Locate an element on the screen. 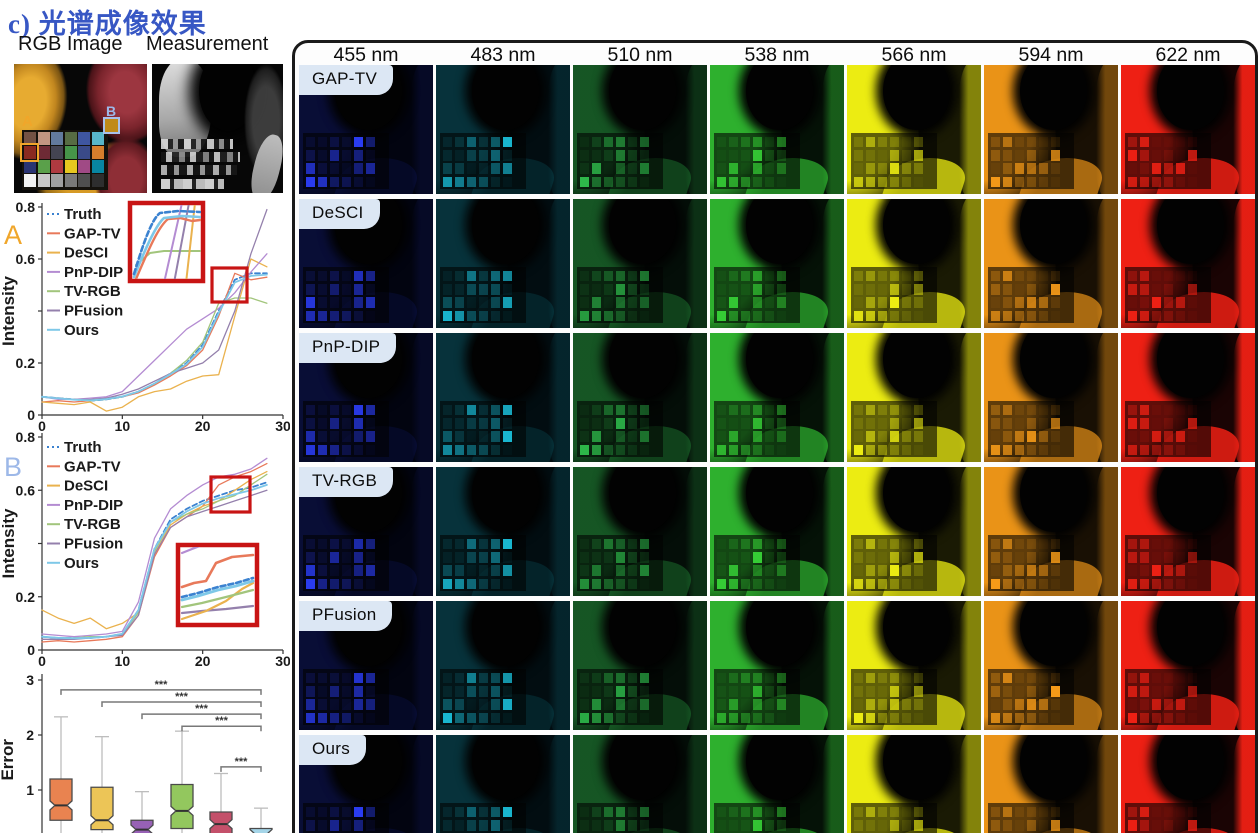  error-boxplot: 1 2 3 Error *** *** *** *** *** is located at coordinates (136, 752).